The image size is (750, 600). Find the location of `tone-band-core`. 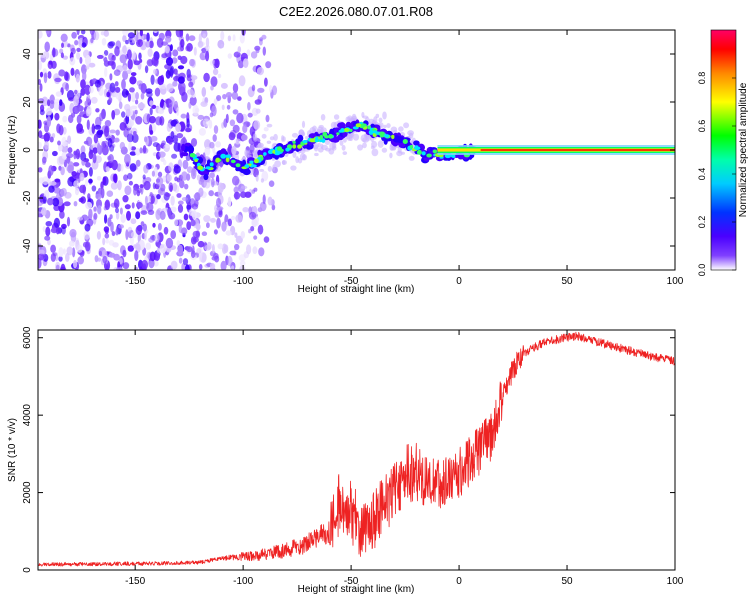

tone-band-core is located at coordinates (577, 150).